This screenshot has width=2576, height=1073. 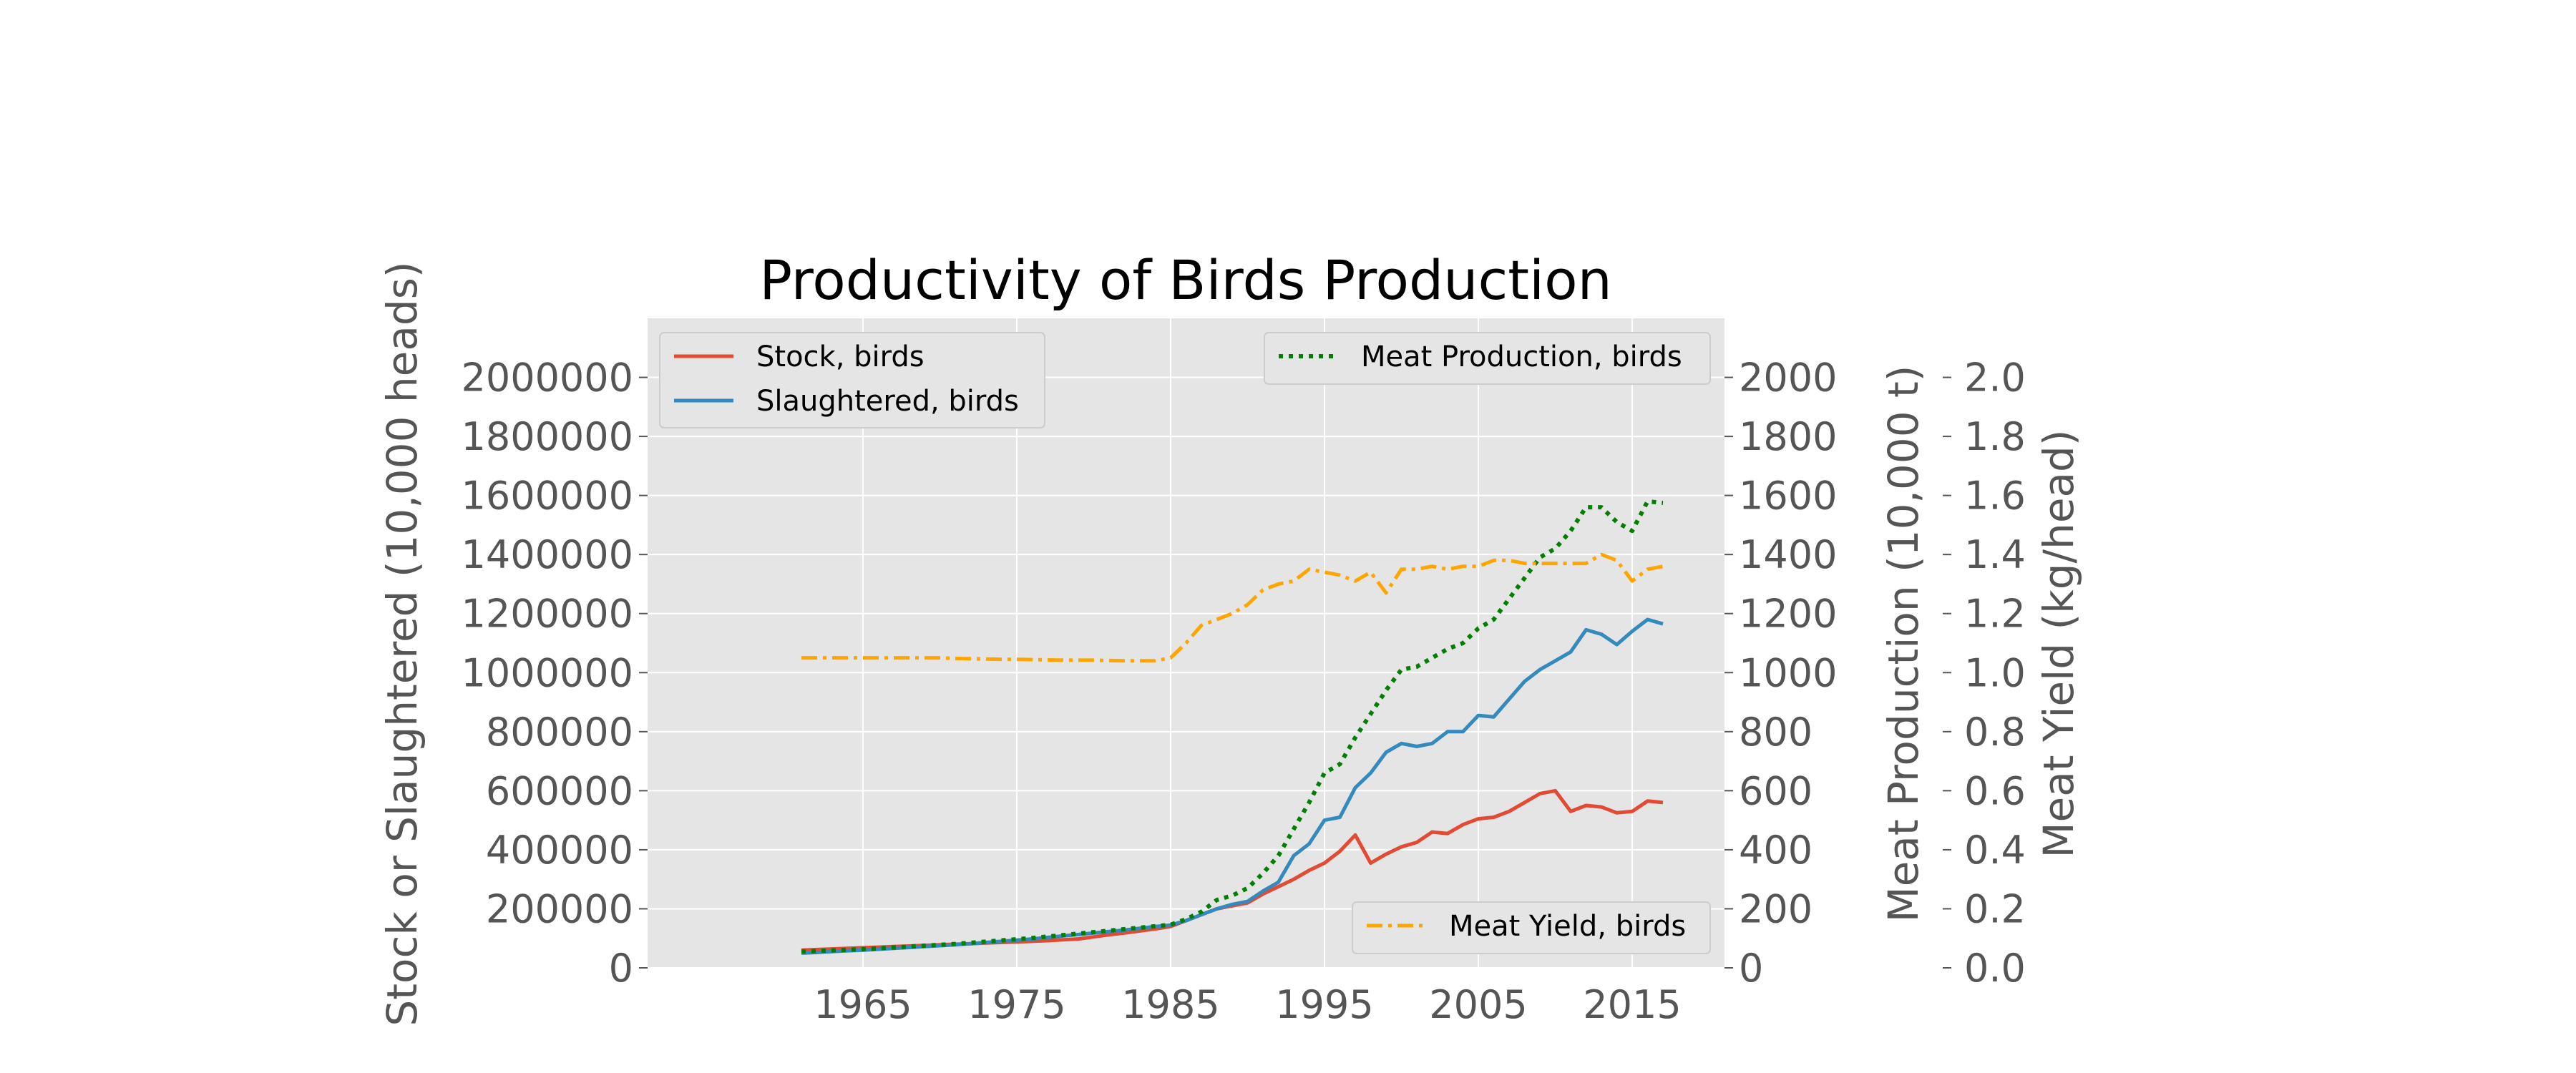 What do you see at coordinates (1995, 554) in the screenshot?
I see `y-tick-label-right2: 1.4` at bounding box center [1995, 554].